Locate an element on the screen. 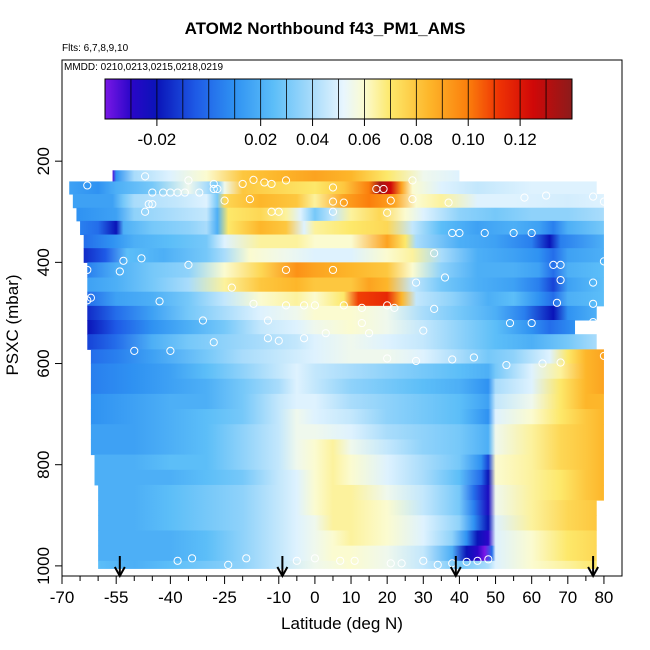 The image size is (650, 650). x-tick-label: -40 is located at coordinates (170, 597).